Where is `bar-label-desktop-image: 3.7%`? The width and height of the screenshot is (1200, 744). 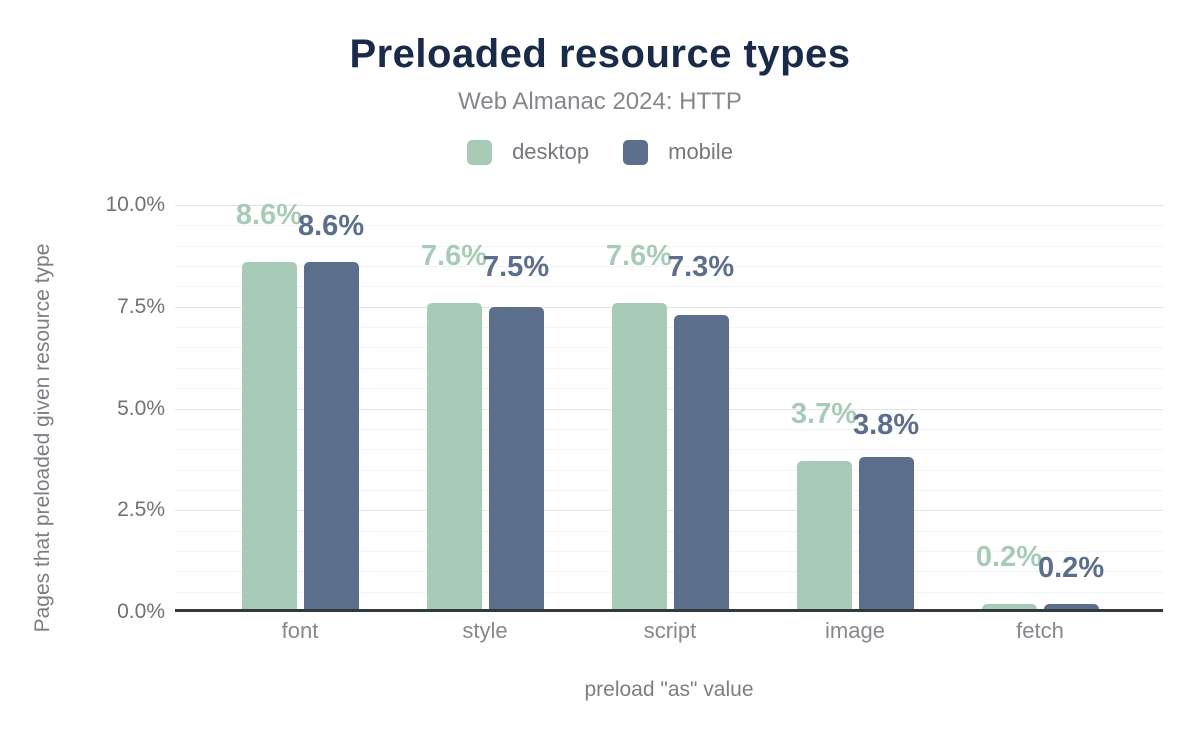 bar-label-desktop-image: 3.7% is located at coordinates (823, 414).